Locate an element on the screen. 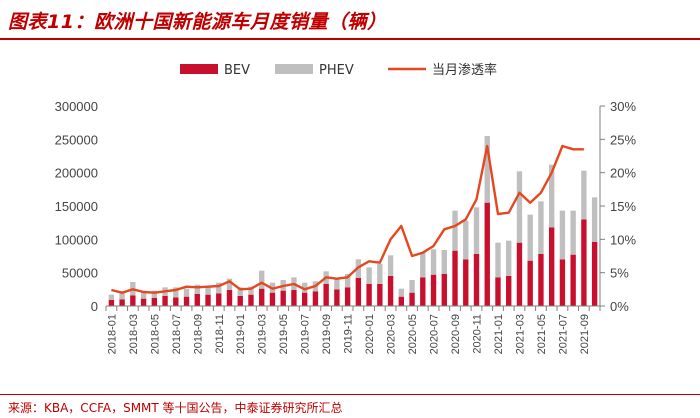  y-left-tick-label: 200000 is located at coordinates (76, 173).